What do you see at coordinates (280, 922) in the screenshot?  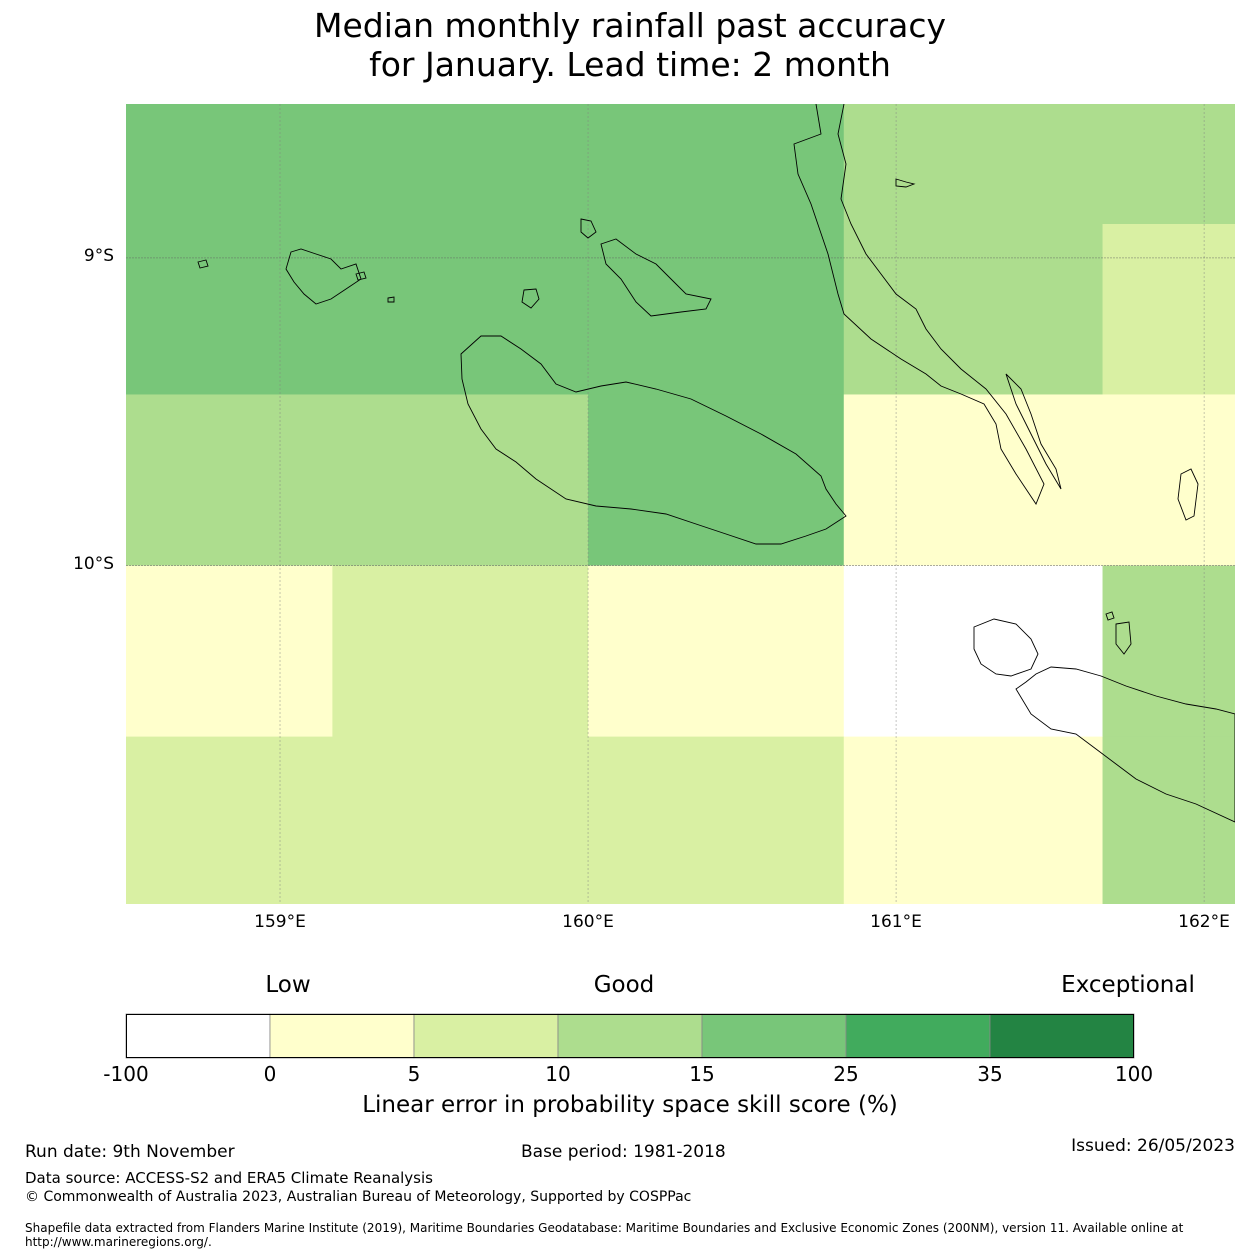 I see `lon-label-159e: 159°E` at bounding box center [280, 922].